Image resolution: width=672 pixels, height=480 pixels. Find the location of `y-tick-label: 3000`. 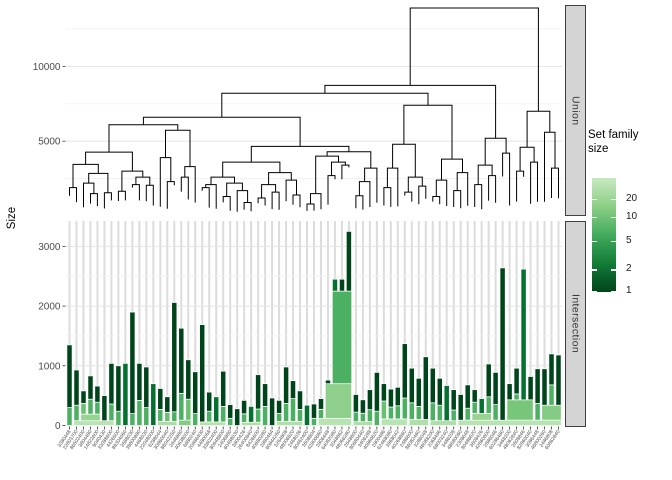

y-tick-label: 3000 is located at coordinates (49, 247).